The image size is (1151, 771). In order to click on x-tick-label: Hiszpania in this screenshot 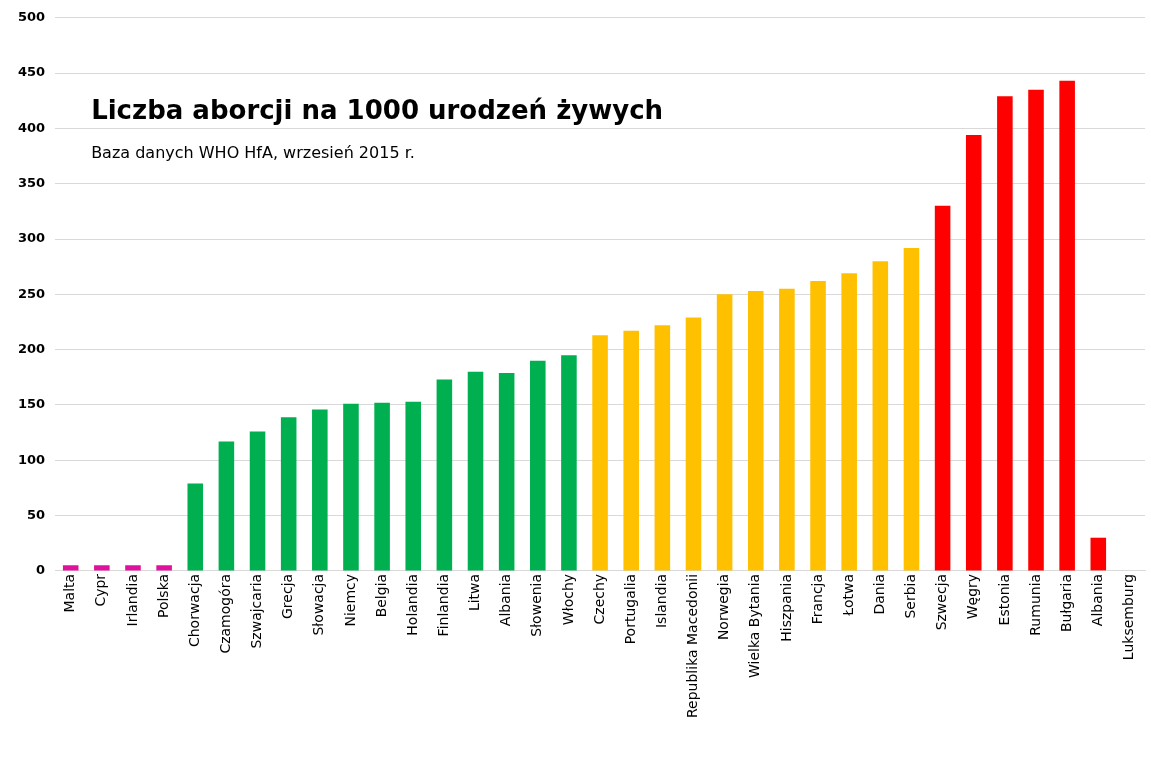, I will do `click(785, 607)`.